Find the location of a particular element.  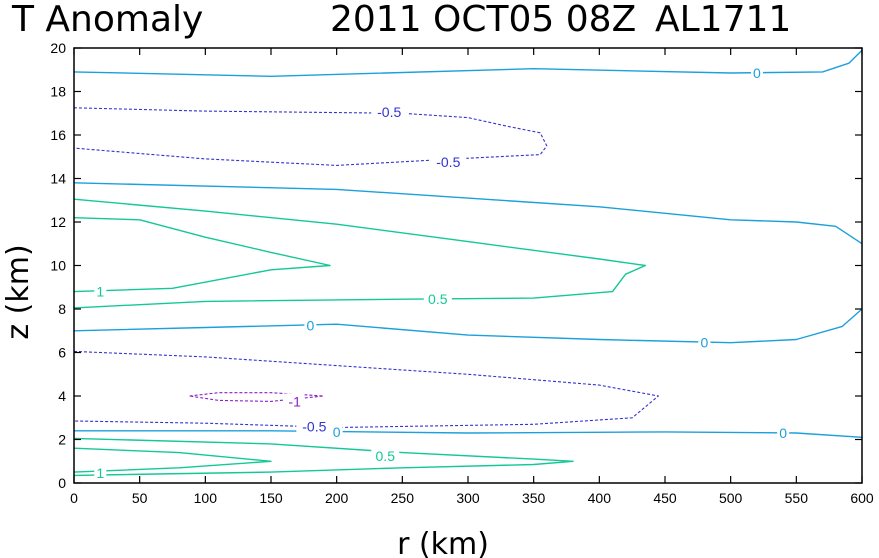

contour-pos-one-upper is located at coordinates (202, 255).